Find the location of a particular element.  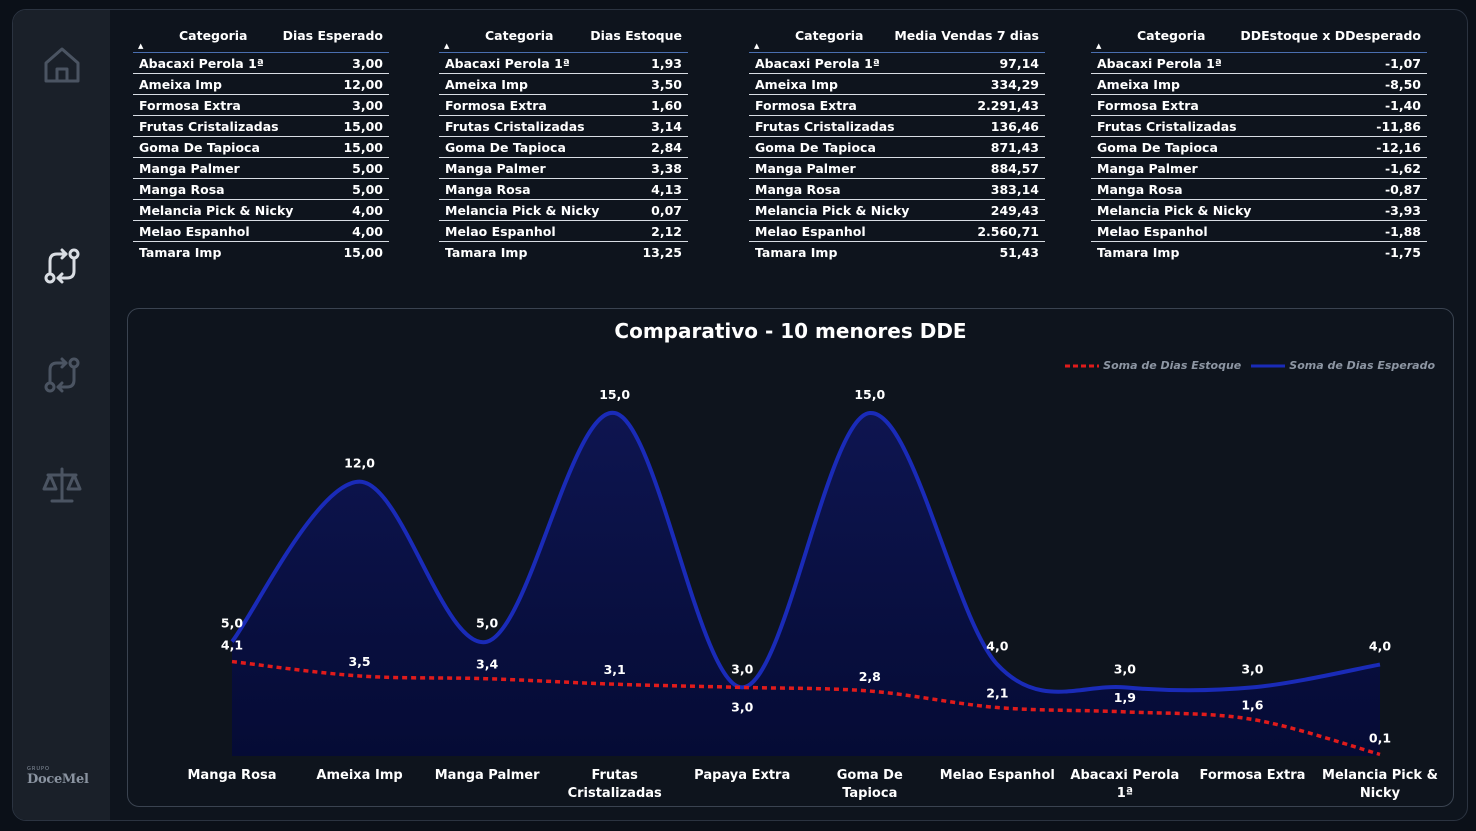

table-row: Manga Rosa 5,00 is located at coordinates (261, 189).